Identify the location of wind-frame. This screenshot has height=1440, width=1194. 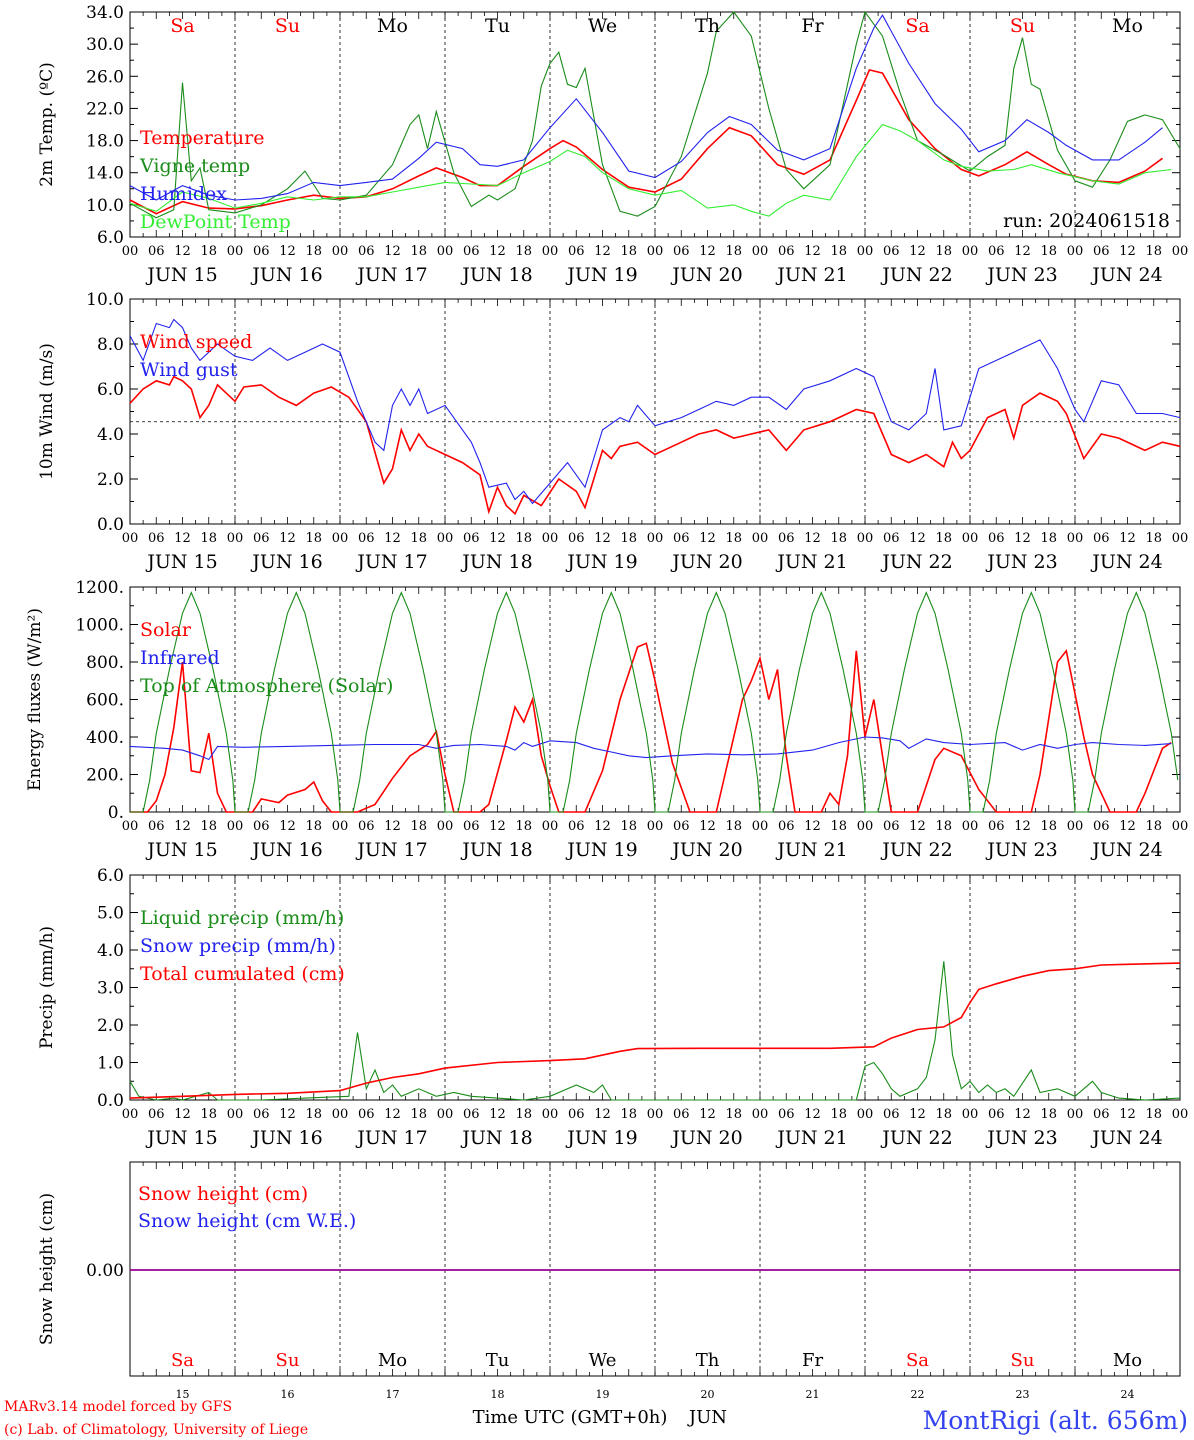
(655, 411).